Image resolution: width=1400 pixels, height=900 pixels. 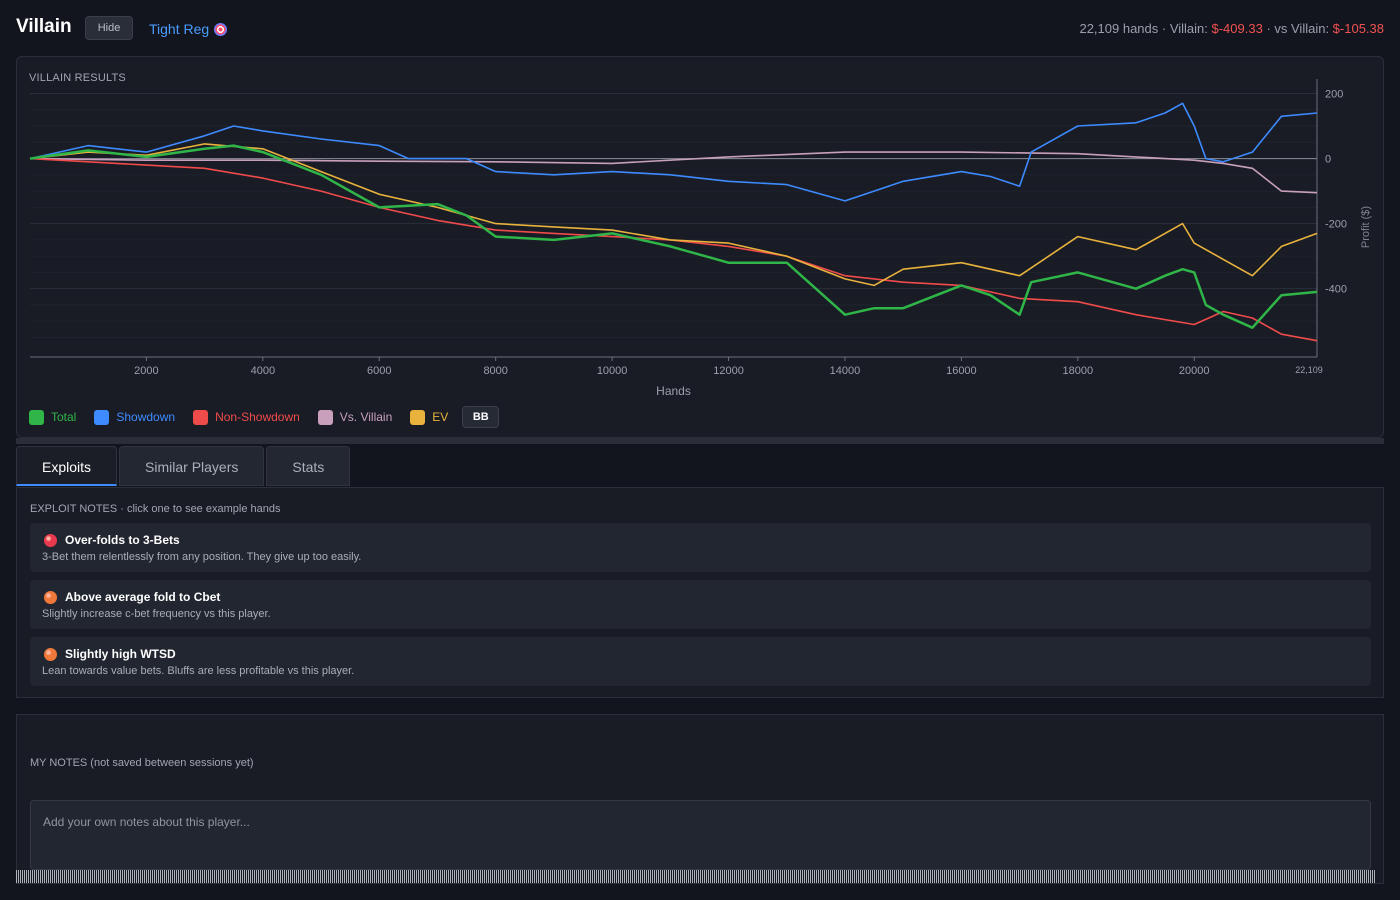 What do you see at coordinates (109, 28) in the screenshot?
I see `hide-button: Hide` at bounding box center [109, 28].